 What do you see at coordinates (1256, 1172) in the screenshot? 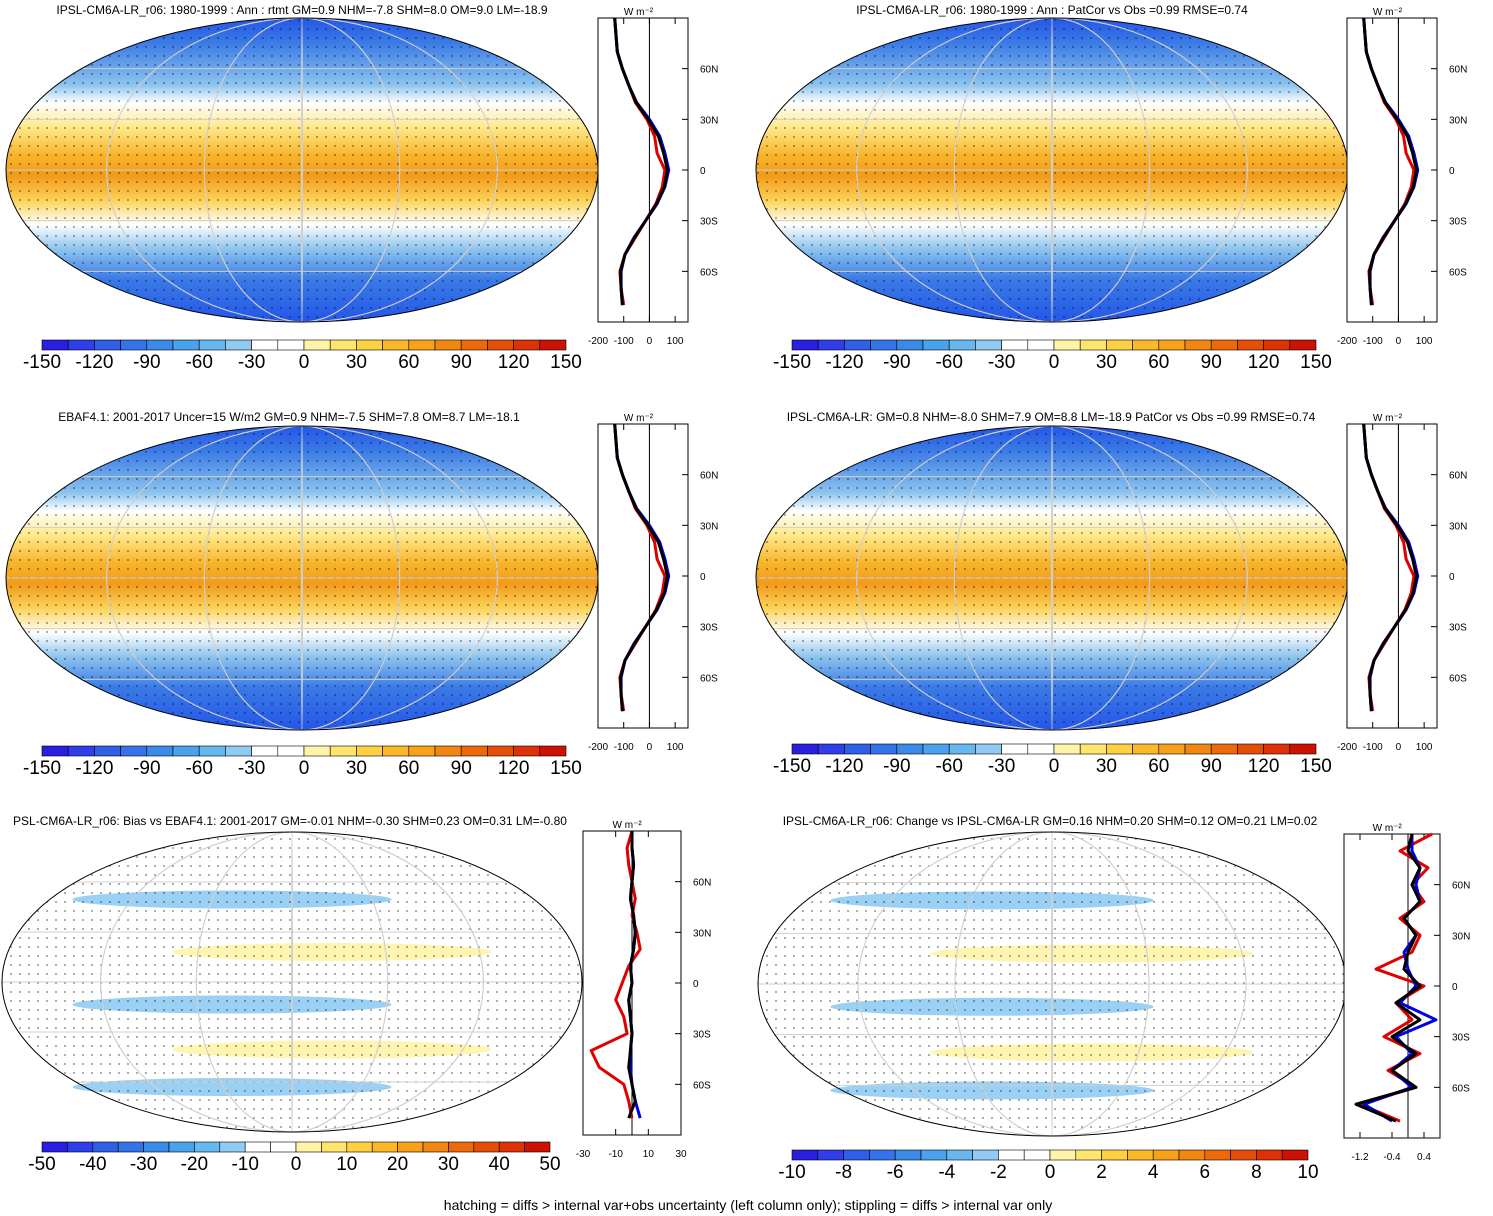
I see `colorbar-tick-label: 8` at bounding box center [1256, 1172].